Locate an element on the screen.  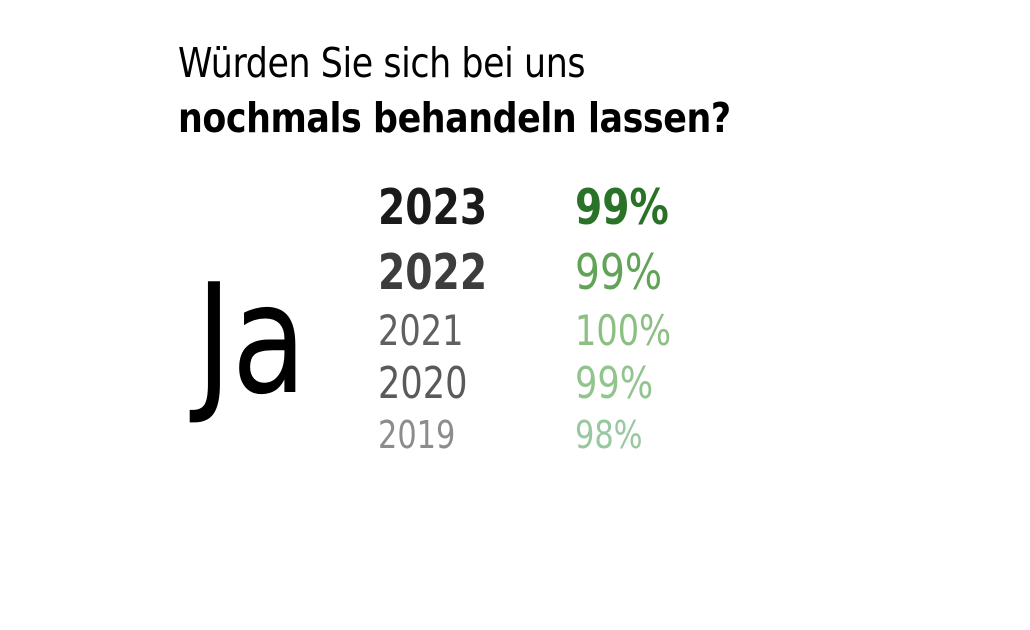
year-label: 2023 is located at coordinates (433, 207).